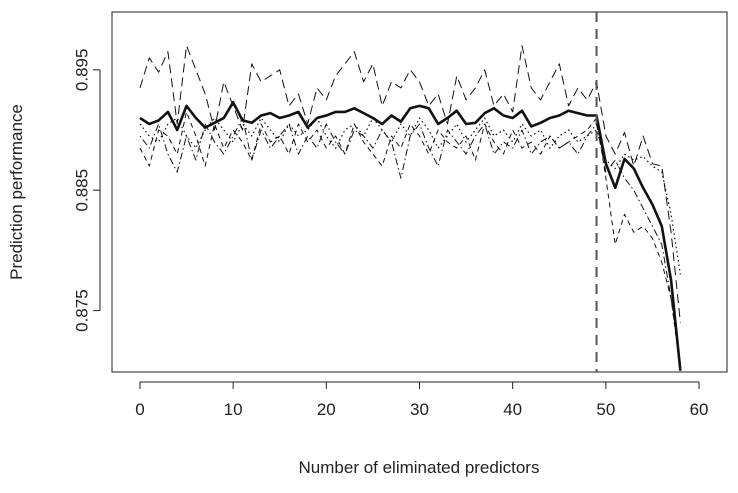  Describe the element at coordinates (233, 409) in the screenshot. I see `x-tick-label: 10` at that location.